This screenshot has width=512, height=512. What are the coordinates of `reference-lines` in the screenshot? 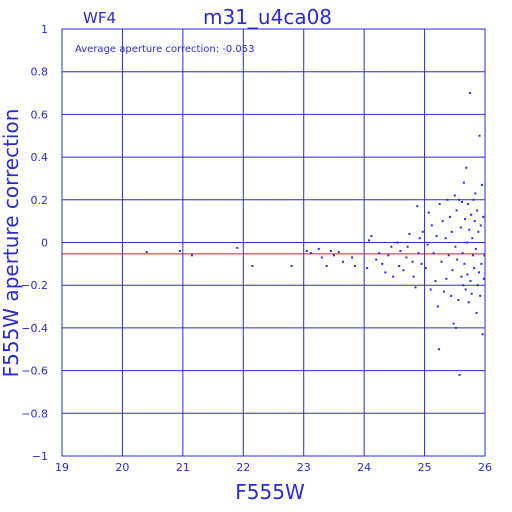 It's located at (273, 248).